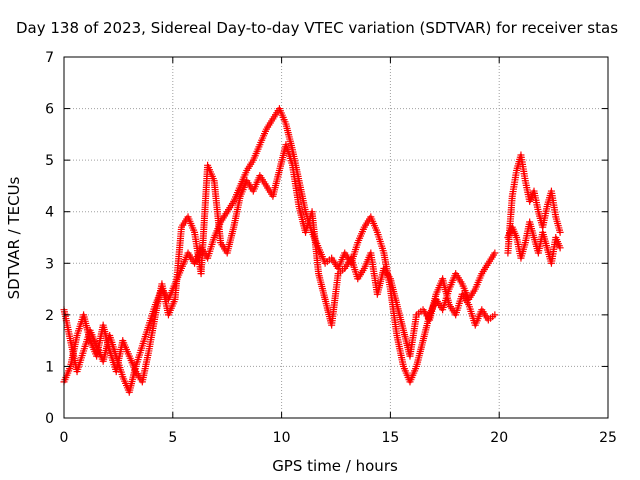  I want to click on x-tick-label: 10, so click(282, 438).